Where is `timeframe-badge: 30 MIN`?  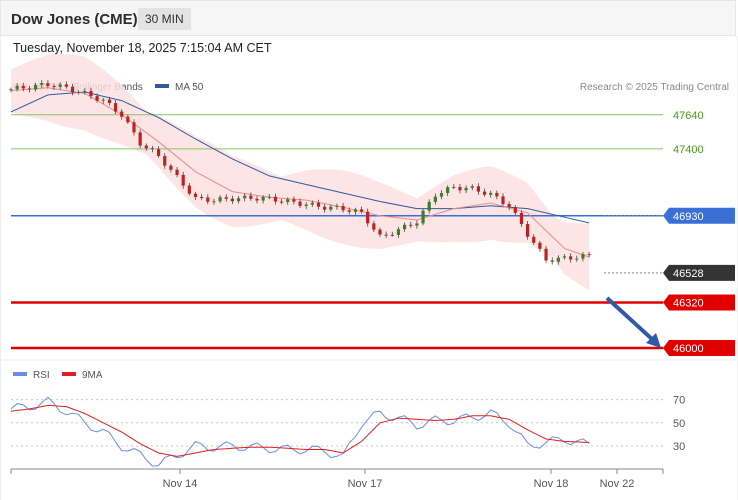 timeframe-badge: 30 MIN is located at coordinates (164, 19).